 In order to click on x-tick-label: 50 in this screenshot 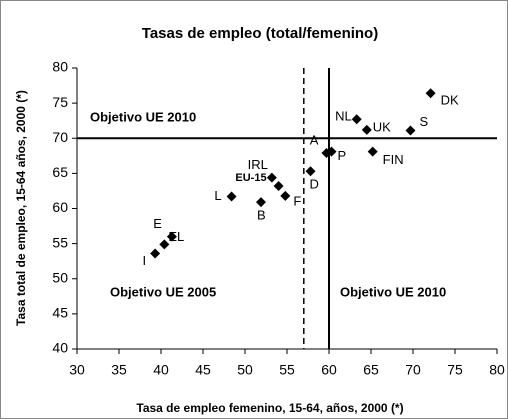, I will do `click(245, 370)`.